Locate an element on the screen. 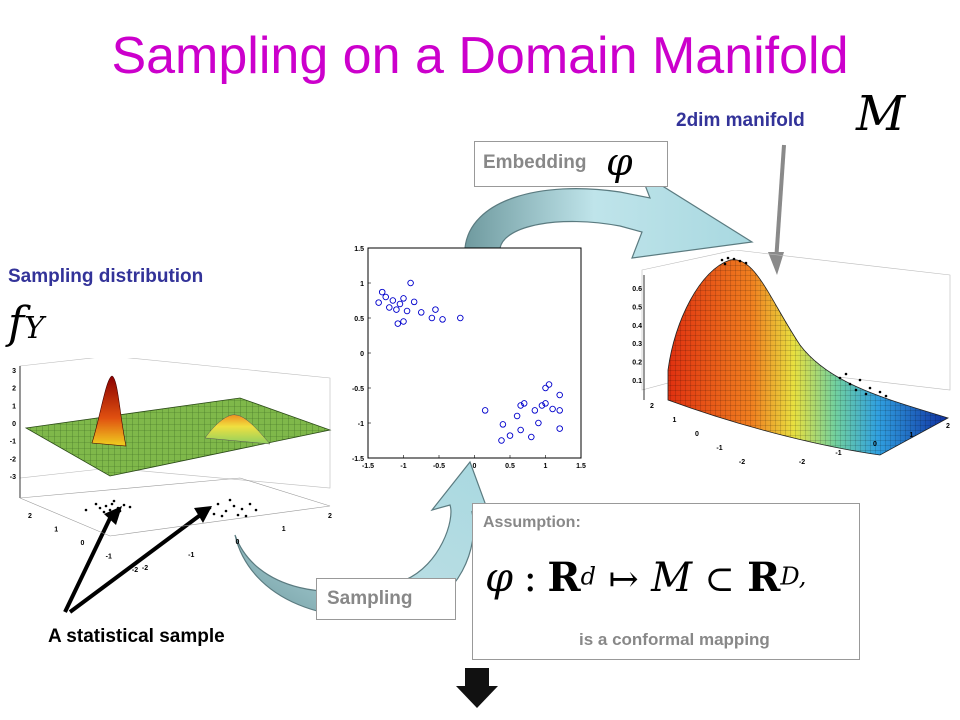  manifold-label: 2dim manifold is located at coordinates (740, 120).